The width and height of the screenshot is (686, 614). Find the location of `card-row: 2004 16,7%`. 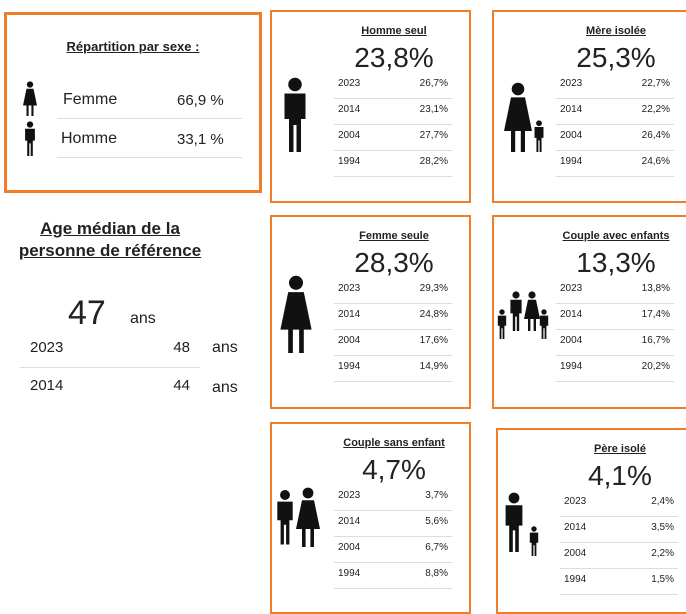

card-row: 2004 16,7% is located at coordinates (615, 343).